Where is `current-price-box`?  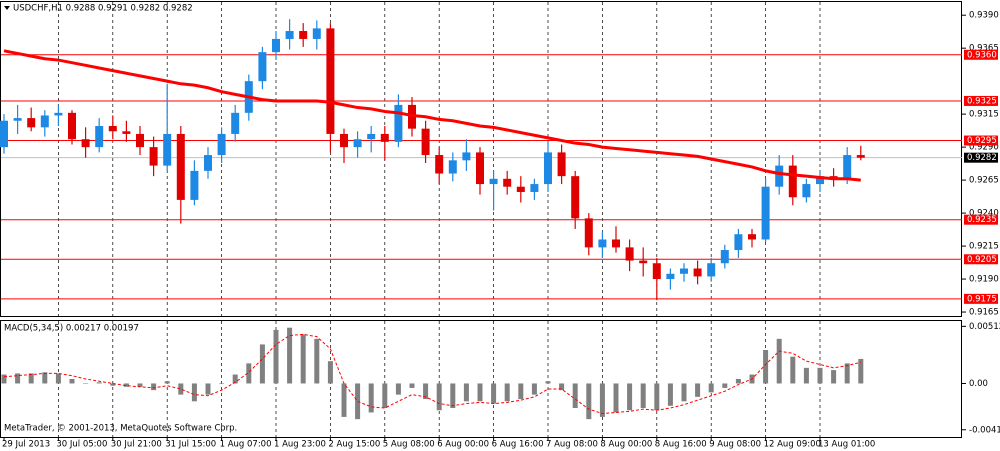 current-price-box is located at coordinates (981, 157).